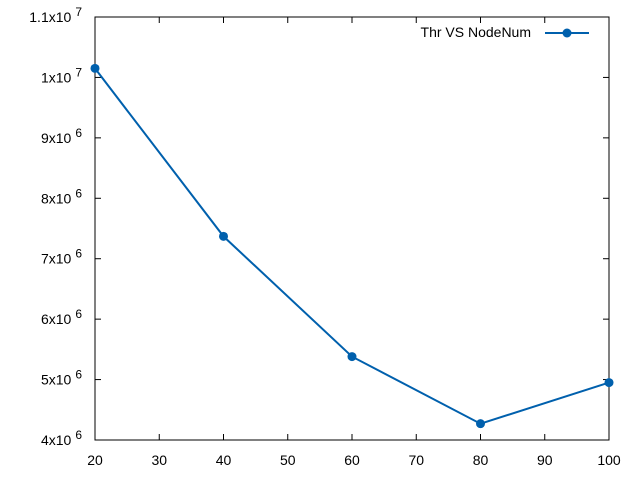 The image size is (640, 480). I want to click on y-tick-mantissa: 9x10, so click(56, 138).